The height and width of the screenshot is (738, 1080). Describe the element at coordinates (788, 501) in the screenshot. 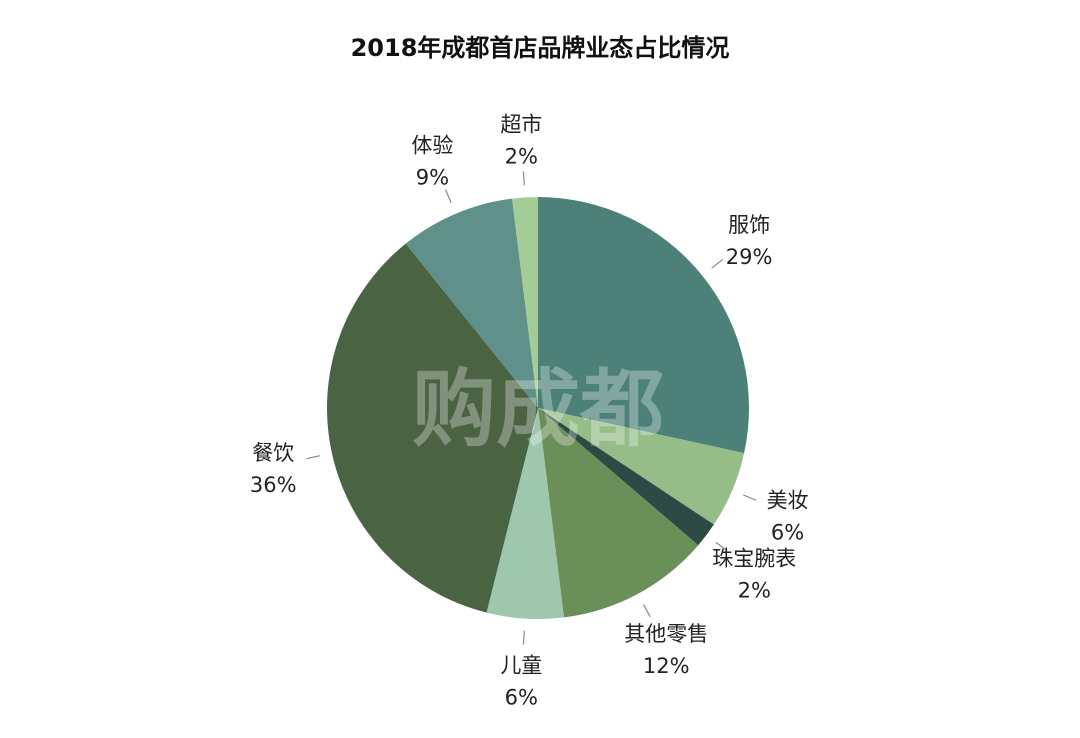

I see `slice-label: 美妆` at that location.